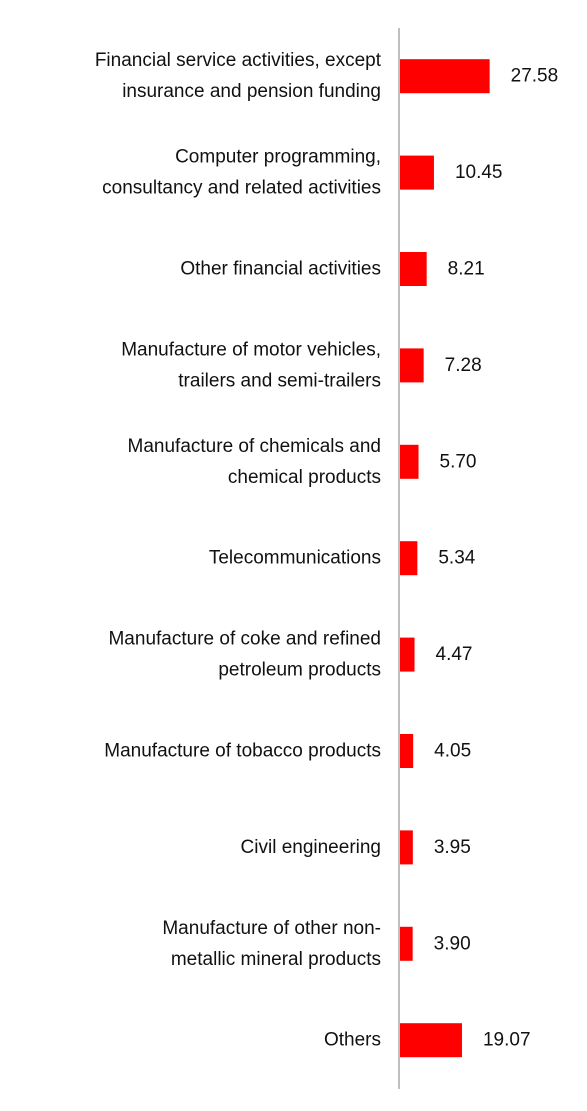 This screenshot has height=1111, width=587. What do you see at coordinates (244, 639) in the screenshot?
I see `category-label: Manufacture of coke and refined` at bounding box center [244, 639].